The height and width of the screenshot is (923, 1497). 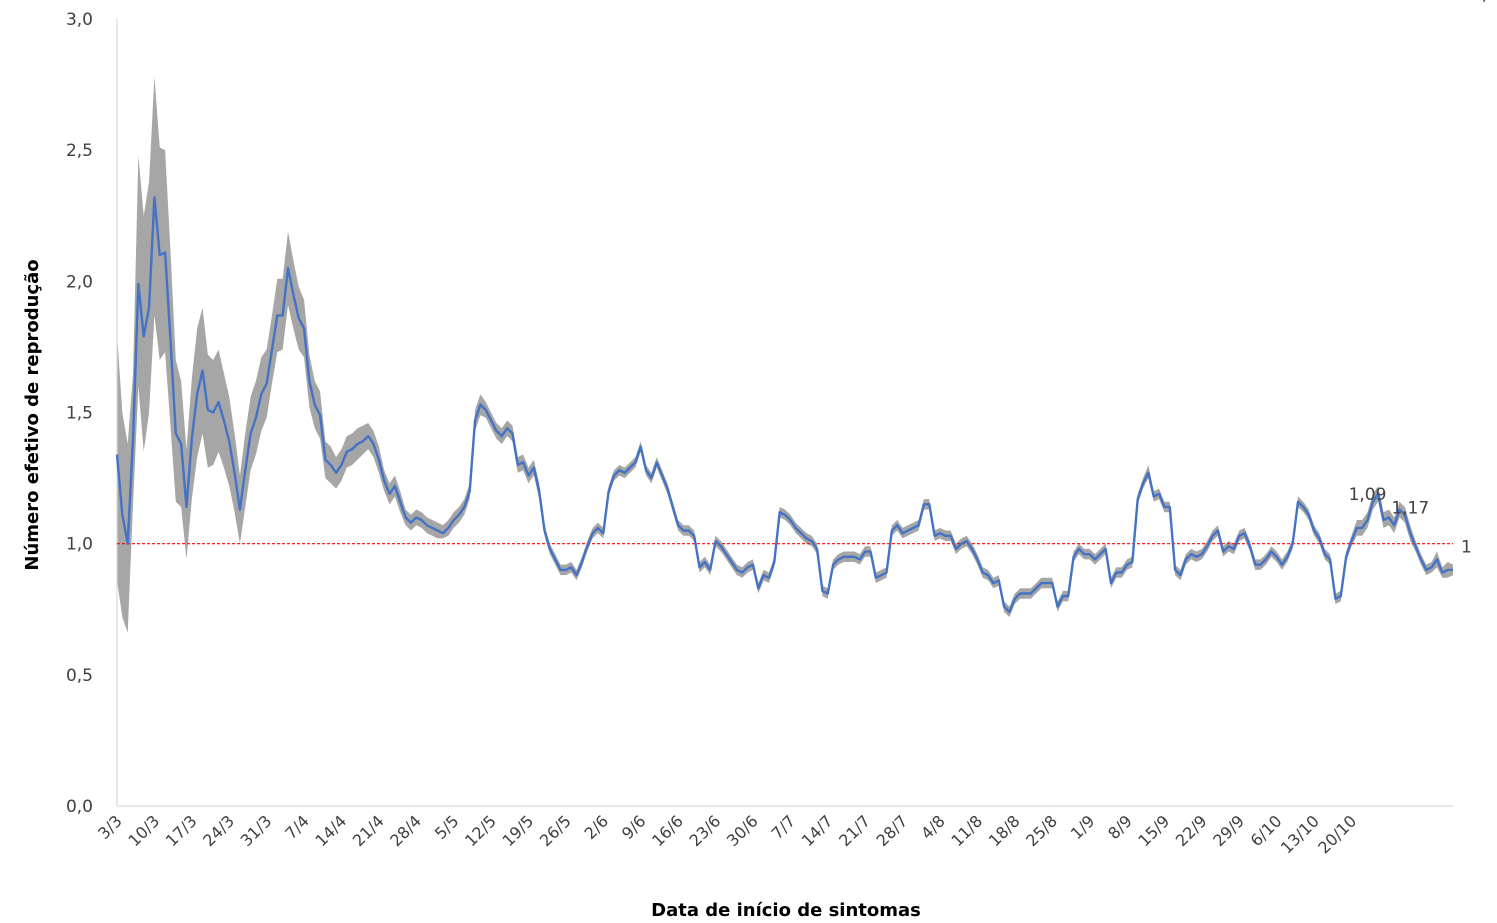 I want to click on x-tick-label: 29/9, so click(x=1228, y=830).